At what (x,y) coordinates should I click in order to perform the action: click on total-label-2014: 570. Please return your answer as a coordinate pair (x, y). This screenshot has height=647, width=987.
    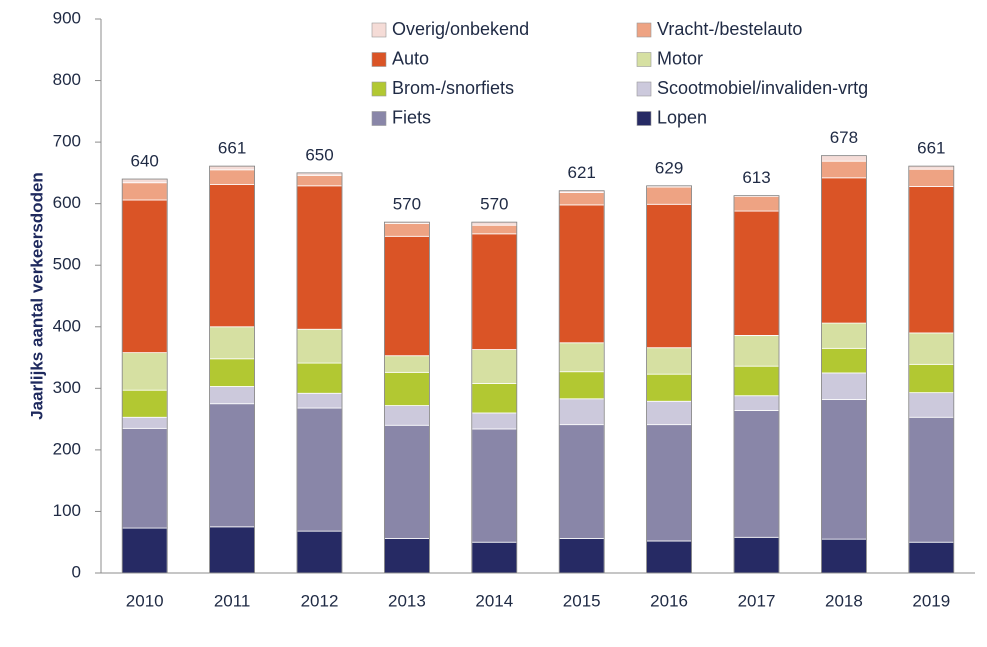
    Looking at the image, I should click on (494, 204).